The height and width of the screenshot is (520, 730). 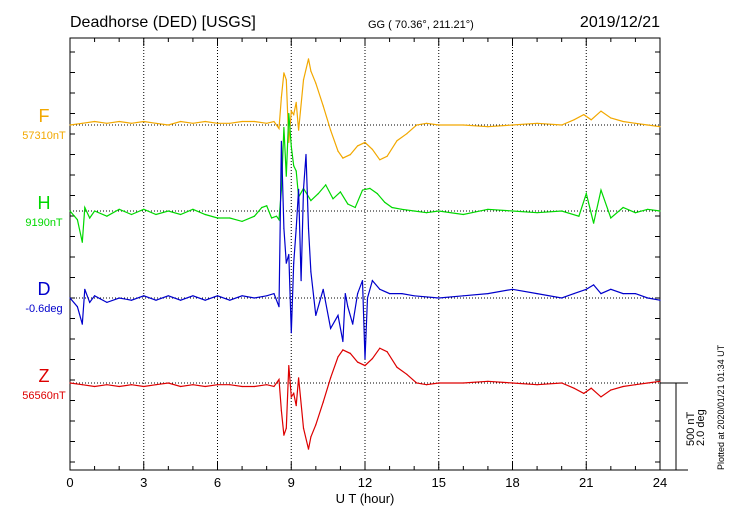 What do you see at coordinates (44, 203) in the screenshot?
I see `channel-label-H: H` at bounding box center [44, 203].